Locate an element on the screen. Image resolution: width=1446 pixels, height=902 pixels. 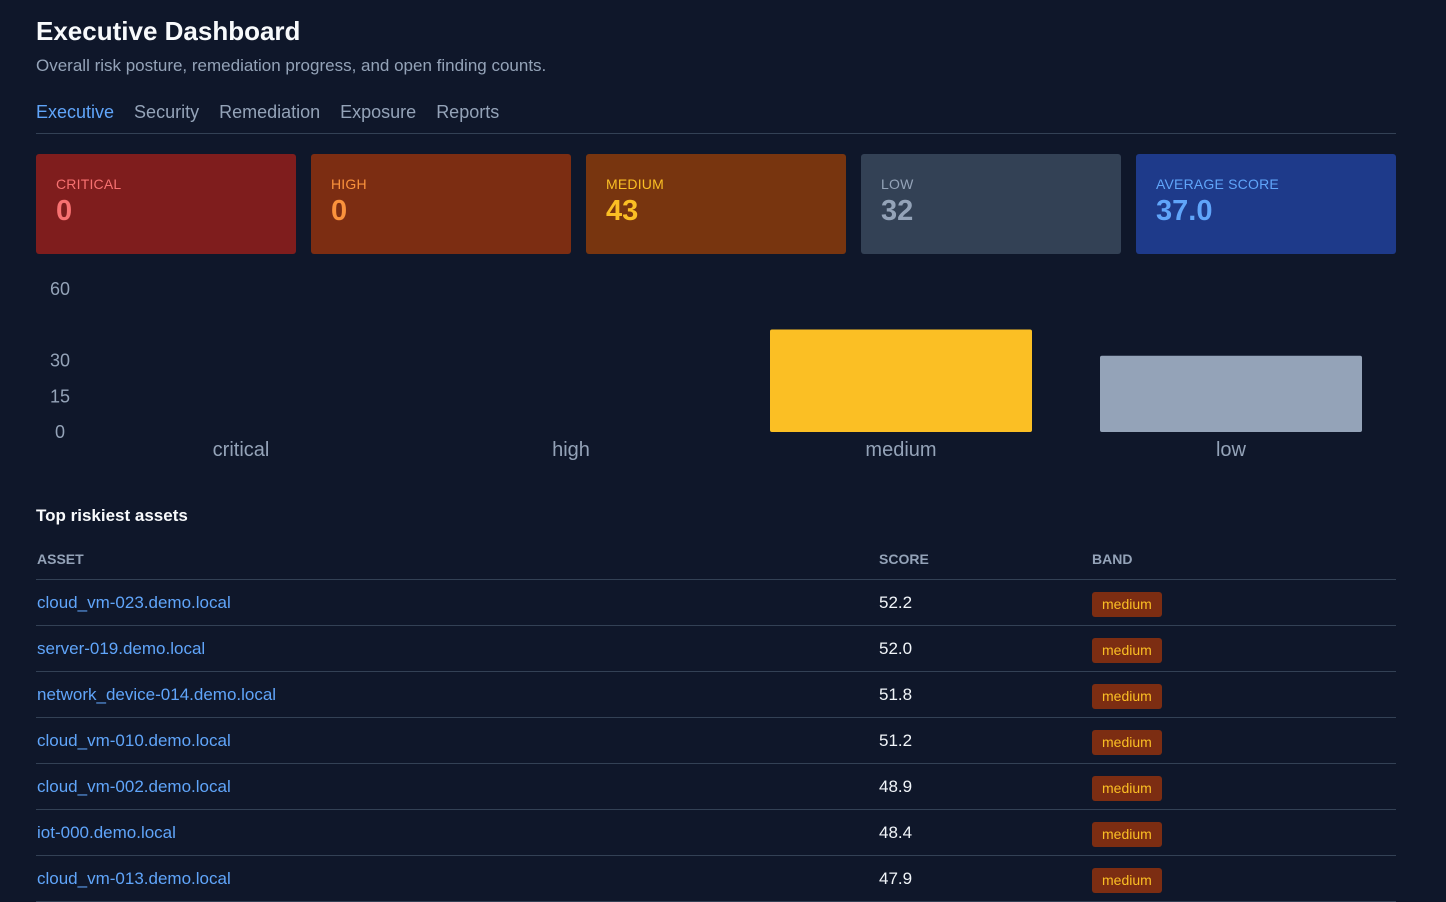
asset-link: network_device-014.demo.local is located at coordinates (157, 694).